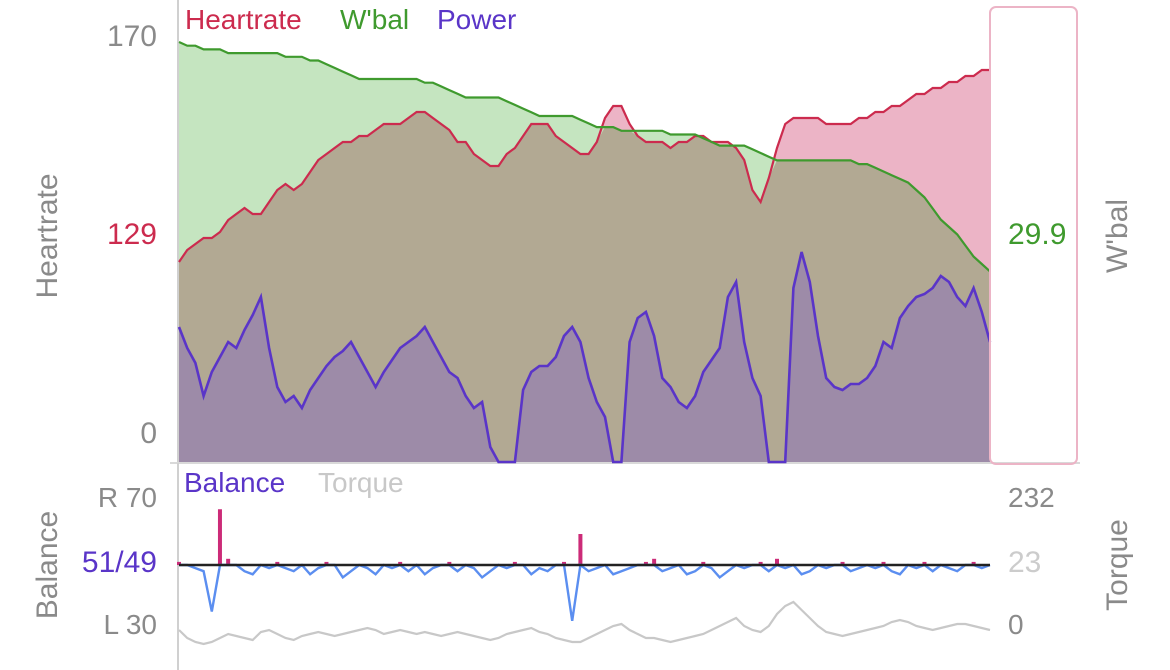 This screenshot has height=670, width=1170. I want to click on balance-axis-label: Balance, so click(47, 565).